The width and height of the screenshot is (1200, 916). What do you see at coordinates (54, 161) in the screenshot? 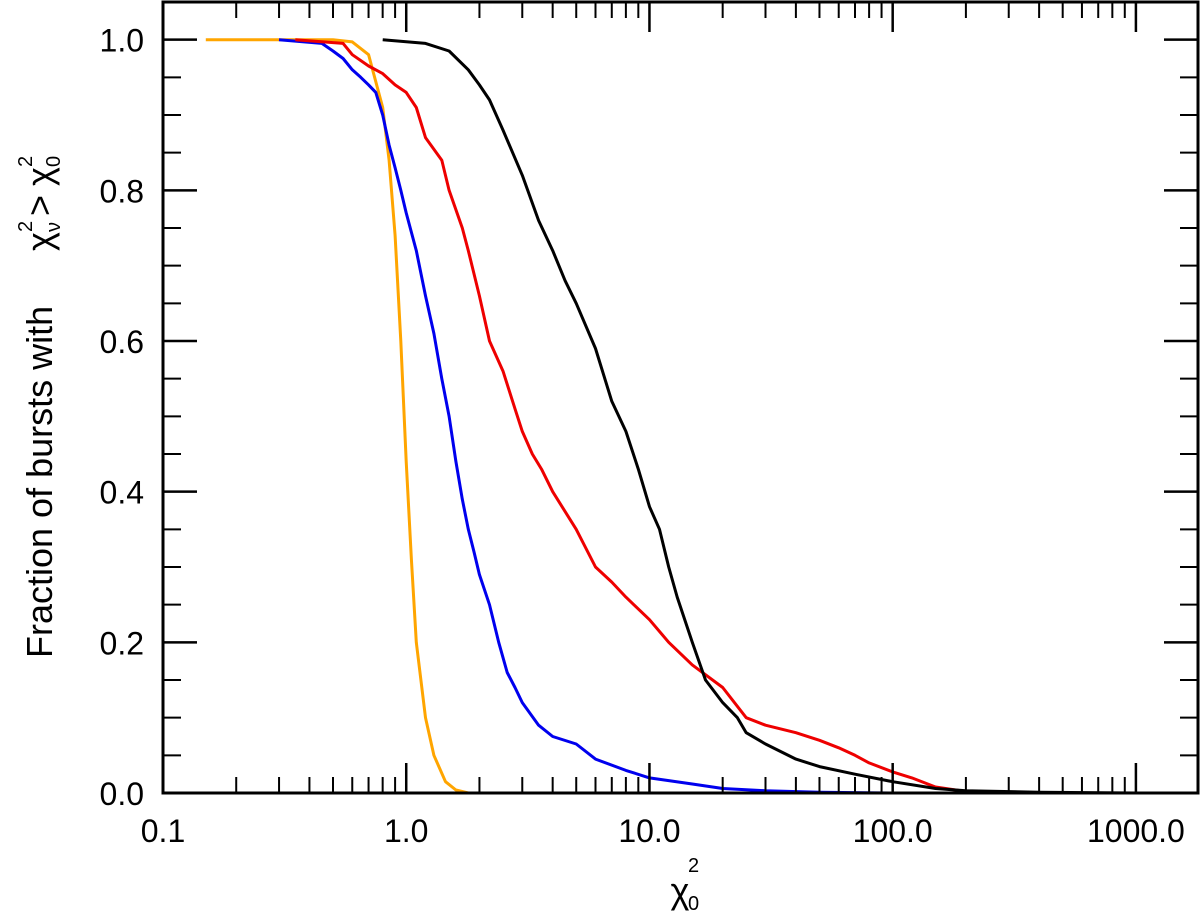
I see `y-axis-rhs-subscript: 0` at bounding box center [54, 161].